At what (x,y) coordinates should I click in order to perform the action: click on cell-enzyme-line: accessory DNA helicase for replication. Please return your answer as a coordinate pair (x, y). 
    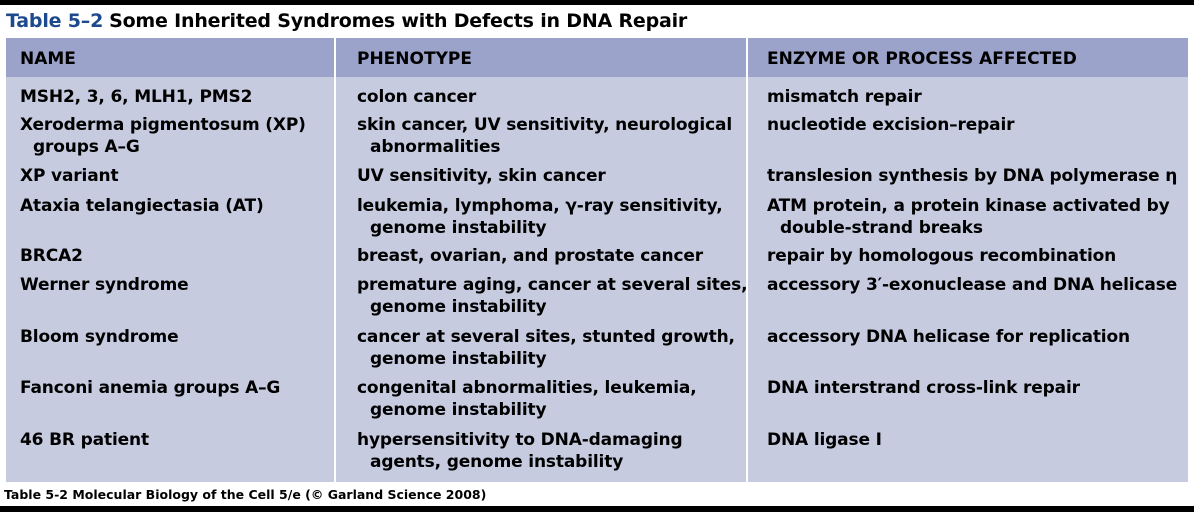
    Looking at the image, I should click on (948, 337).